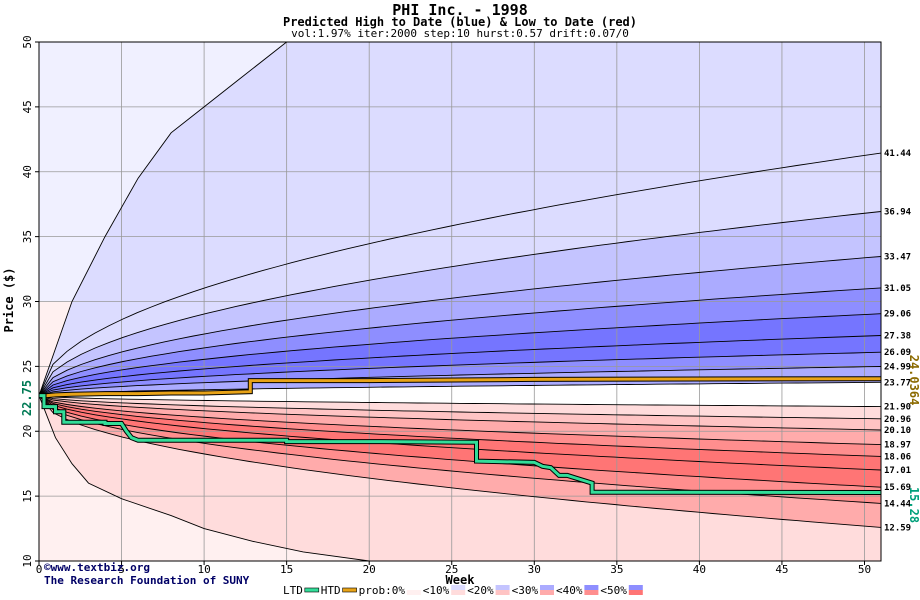 Image resolution: width=920 pixels, height=600 pixels. I want to click on percentile-line-low-17.01, so click(460, 433).